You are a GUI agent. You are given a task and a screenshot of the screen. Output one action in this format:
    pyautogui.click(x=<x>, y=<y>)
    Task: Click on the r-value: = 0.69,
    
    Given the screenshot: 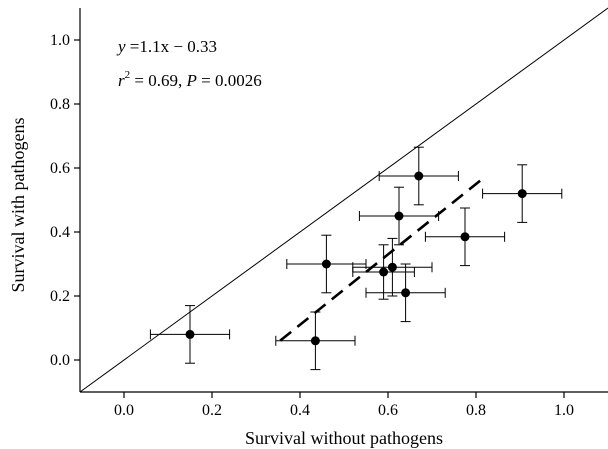 What is the action you would take?
    pyautogui.click(x=158, y=80)
    